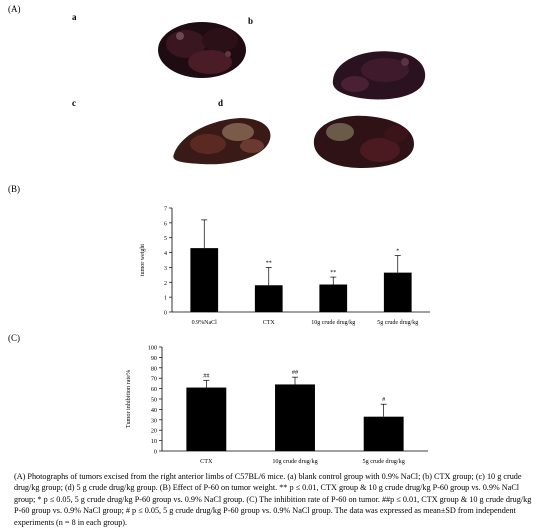 The width and height of the screenshot is (550, 532). What do you see at coordinates (154, 441) in the screenshot?
I see `y-tick-label: 10` at bounding box center [154, 441].